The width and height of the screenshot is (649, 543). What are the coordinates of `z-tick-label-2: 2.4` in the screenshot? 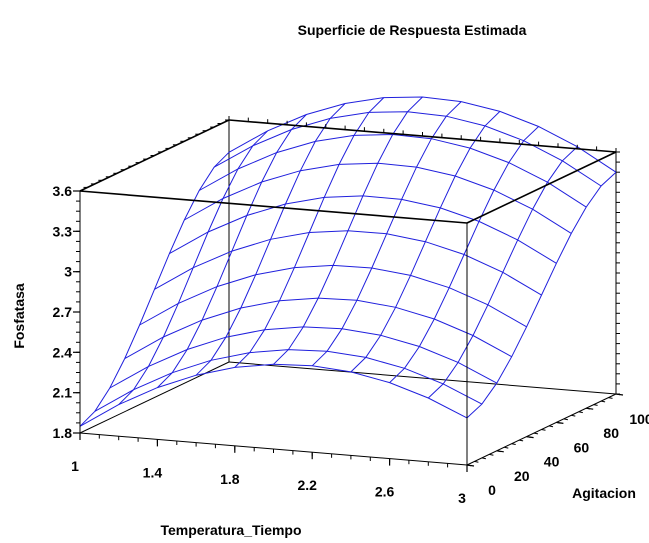 It's located at (63, 352).